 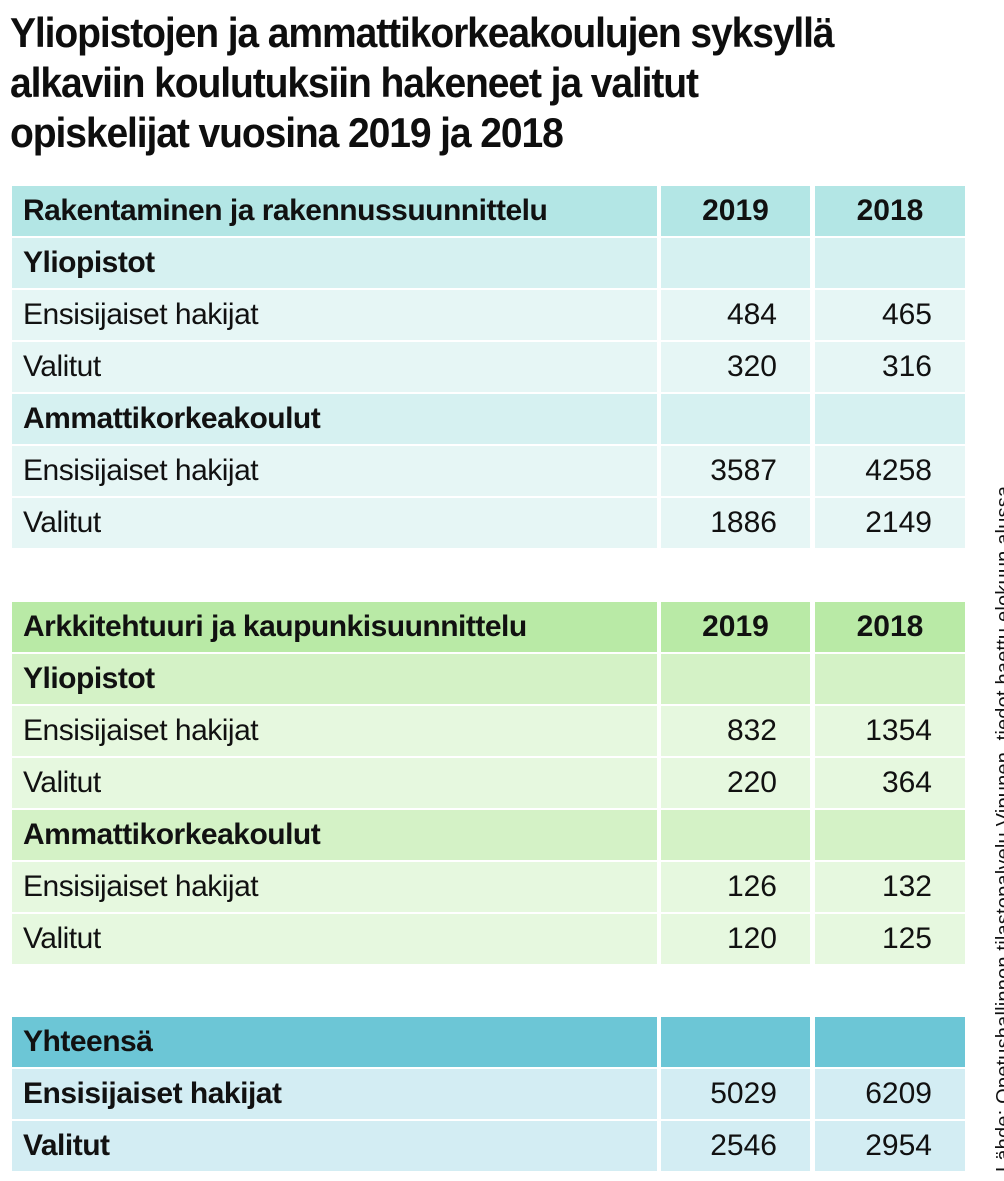 What do you see at coordinates (735, 471) in the screenshot?
I see `value-2019: 3587` at bounding box center [735, 471].